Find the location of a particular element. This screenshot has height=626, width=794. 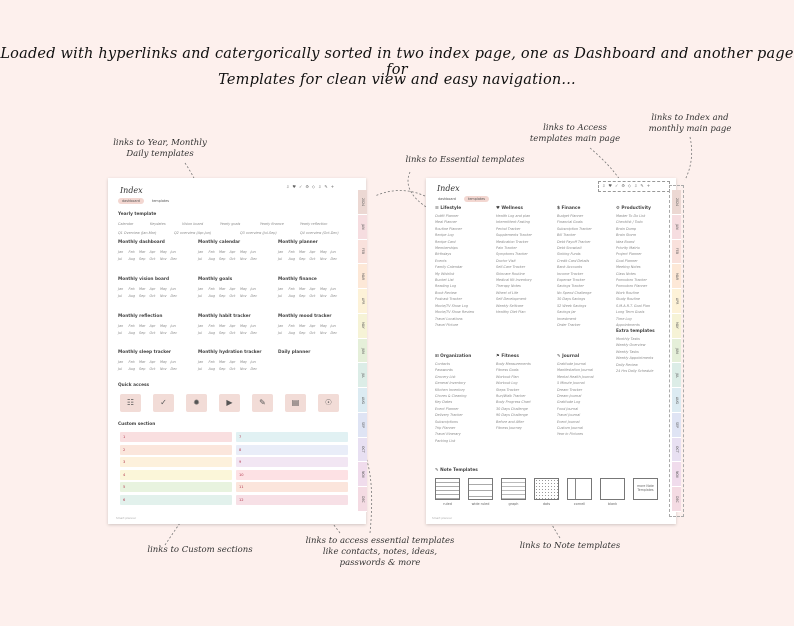

template-link: Self Development is located at coordinates (511, 299).